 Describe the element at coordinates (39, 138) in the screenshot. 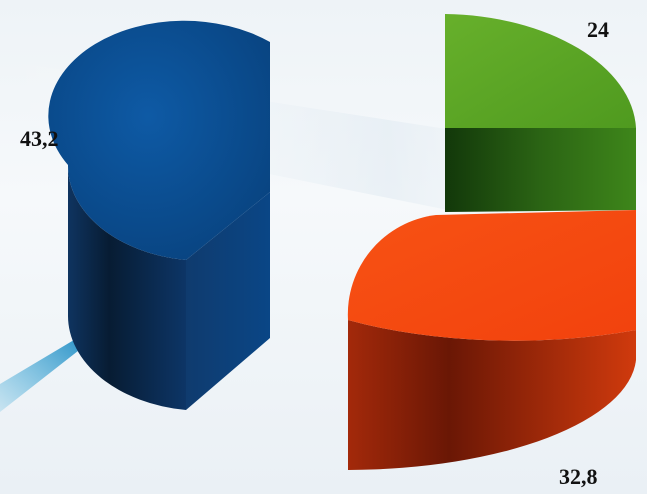

I see `data-label-blue: 43,2` at that location.